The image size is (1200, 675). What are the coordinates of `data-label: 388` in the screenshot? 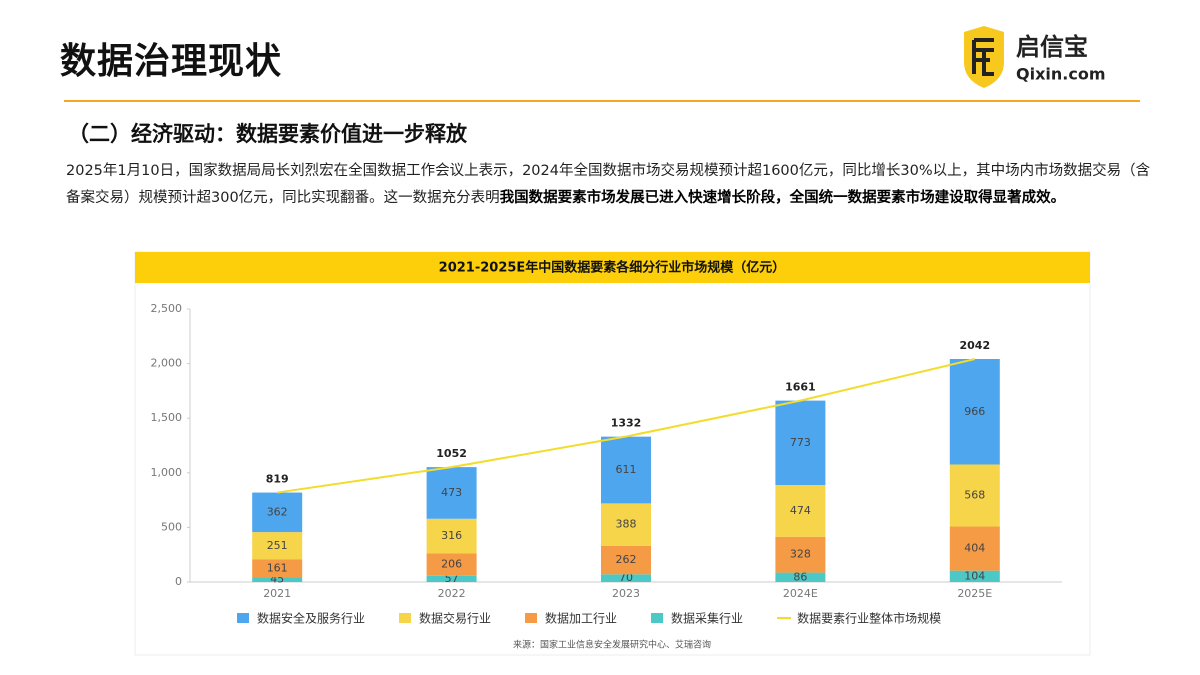 It's located at (626, 524).